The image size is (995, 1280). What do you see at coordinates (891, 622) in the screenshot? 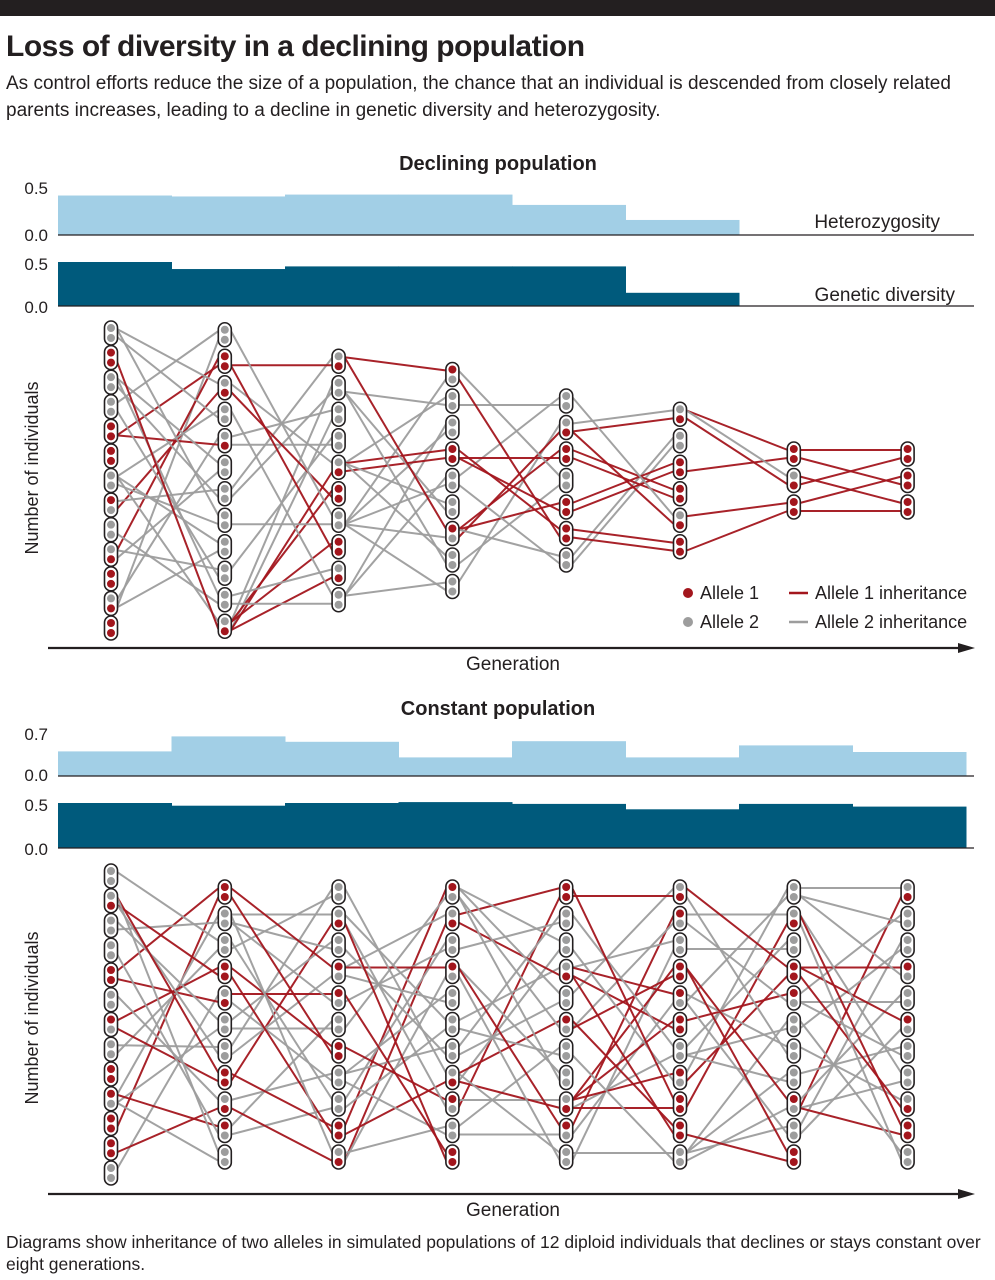
I see `legend-allele2-line-text: Allele 2 inheritance` at bounding box center [891, 622].